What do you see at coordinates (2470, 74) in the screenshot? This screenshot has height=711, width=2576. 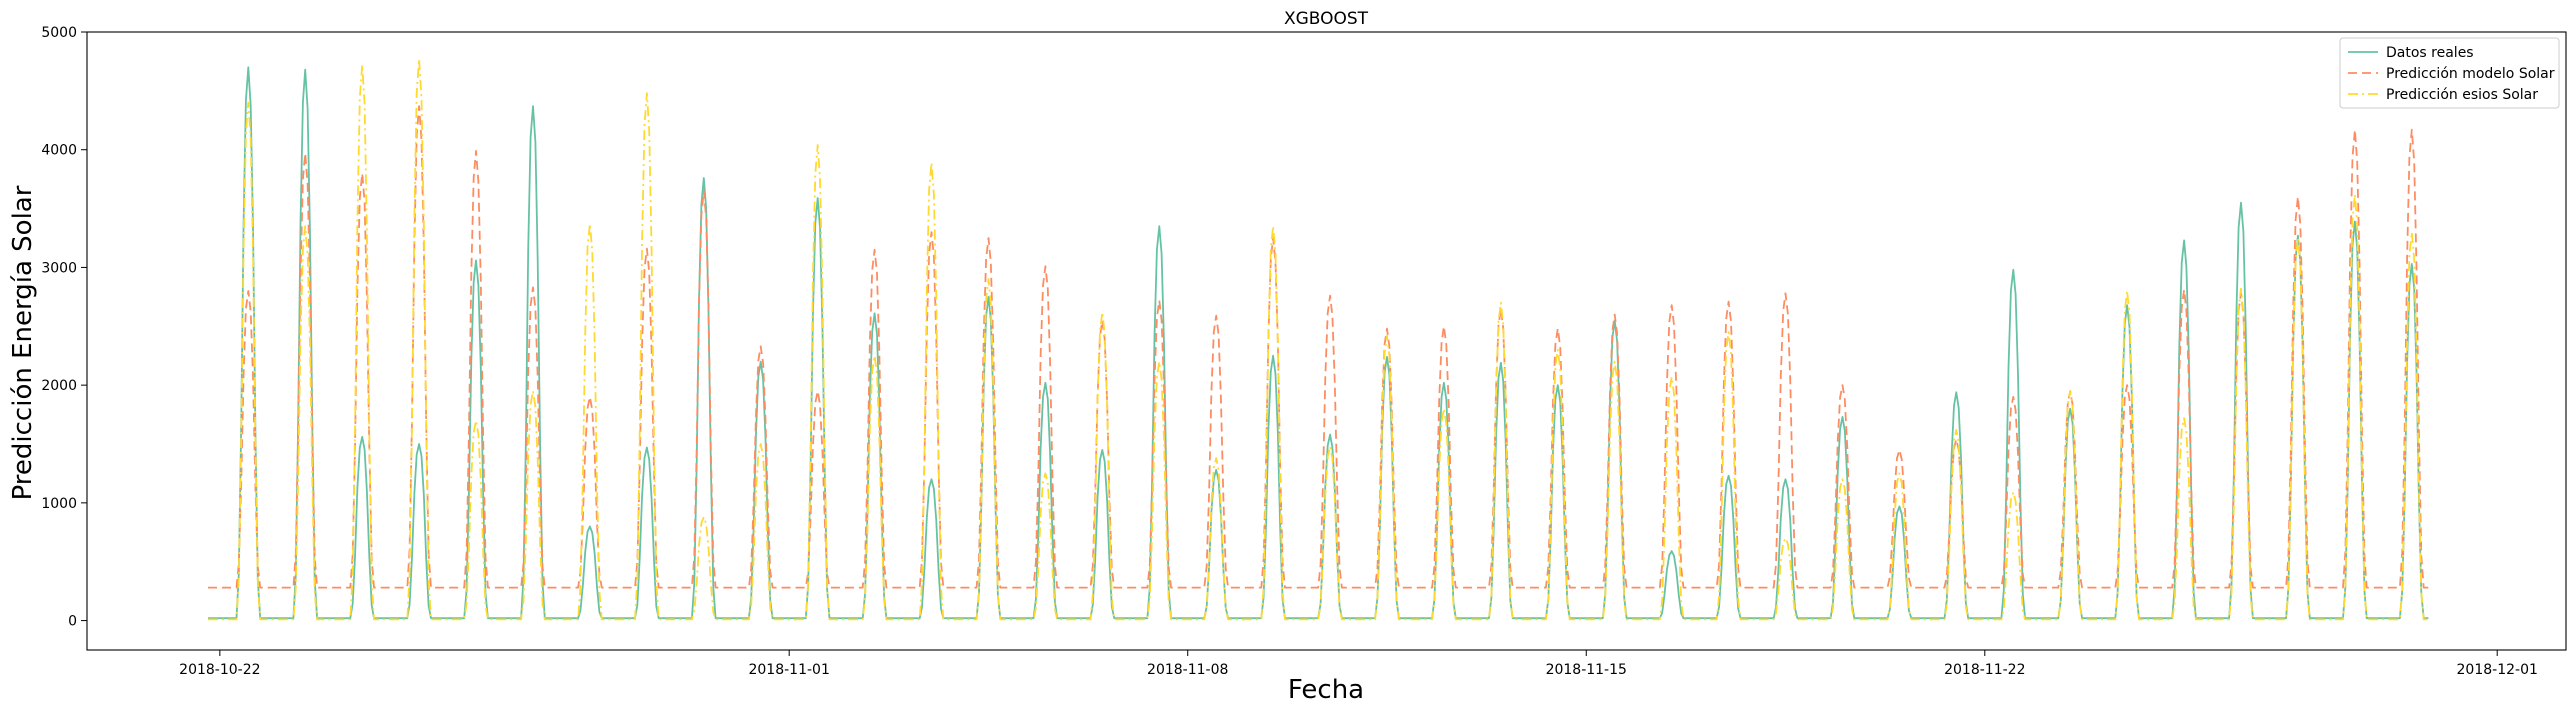 I see `legend-label: Predicción modelo Solar` at bounding box center [2470, 74].